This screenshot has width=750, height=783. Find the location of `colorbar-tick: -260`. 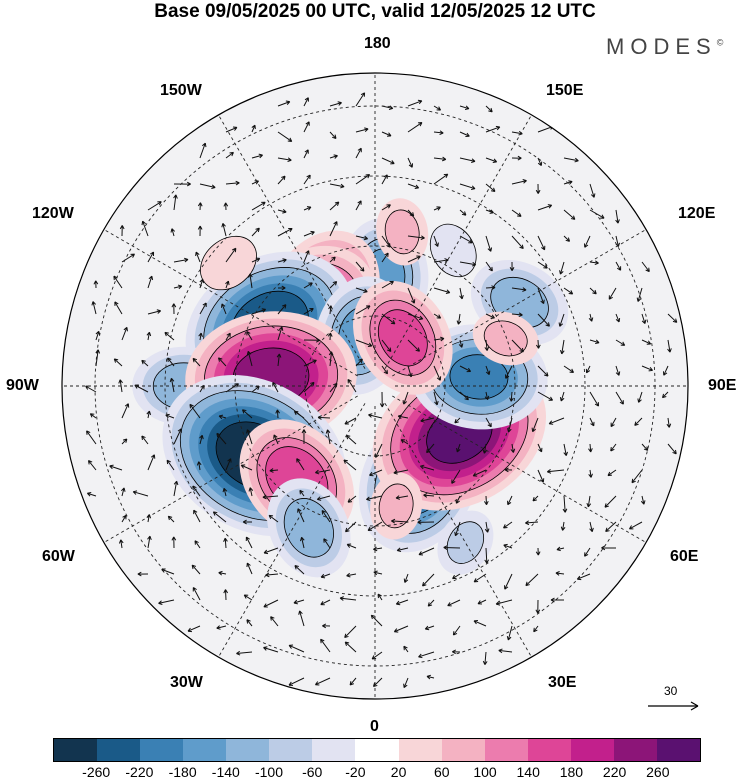

colorbar-tick: -260 is located at coordinates (96, 772).